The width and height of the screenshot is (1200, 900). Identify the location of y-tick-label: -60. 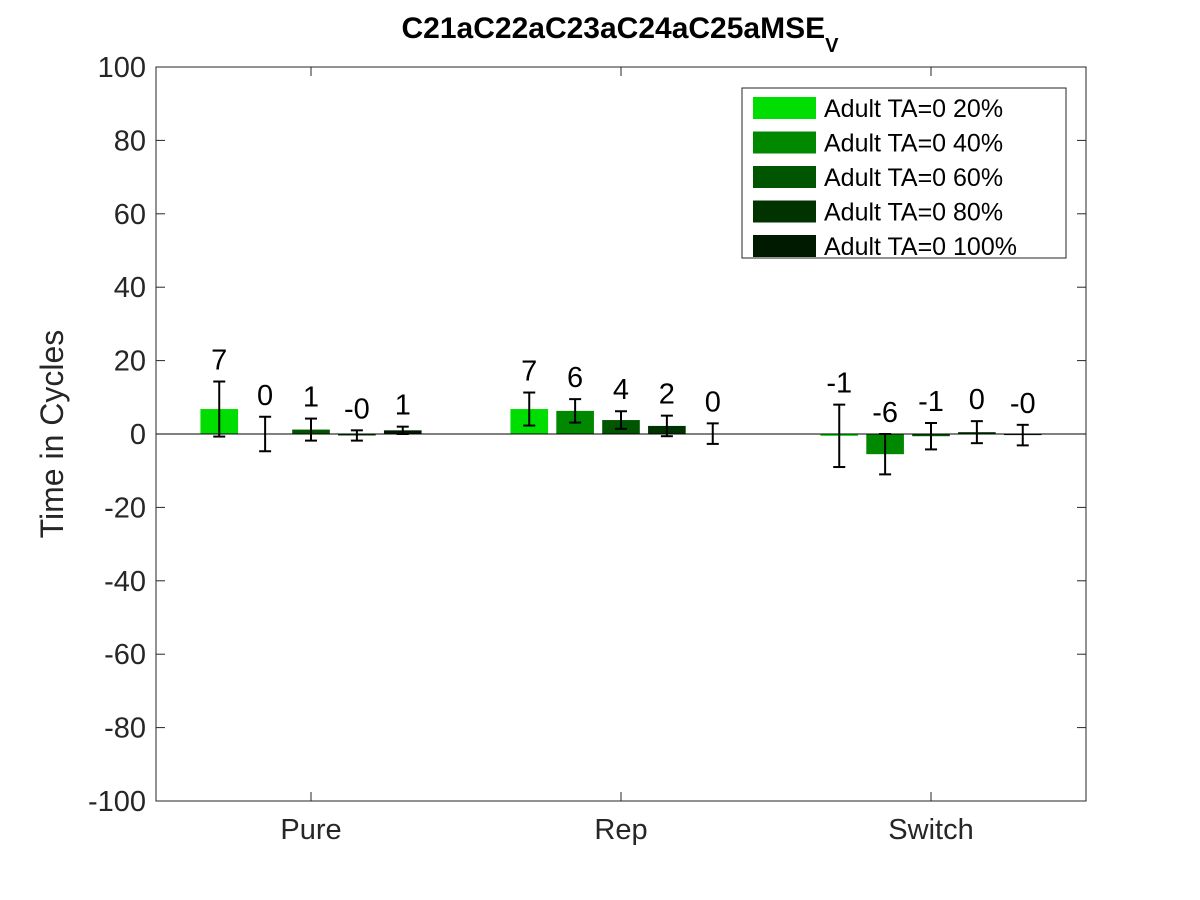
(125, 655).